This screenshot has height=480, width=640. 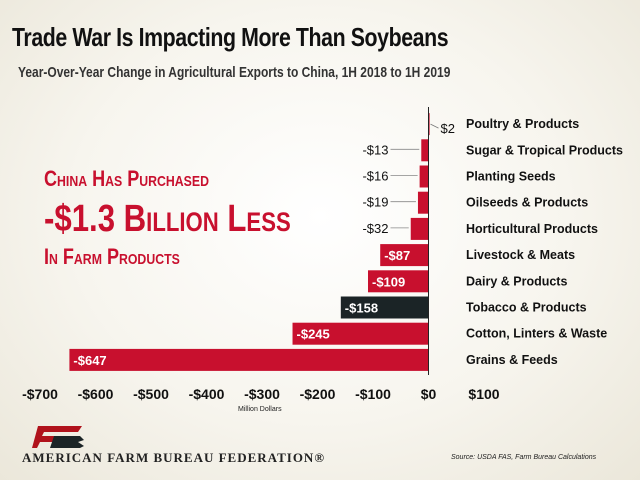 What do you see at coordinates (483, 394) in the screenshot?
I see `x-tick-label: $100` at bounding box center [483, 394].